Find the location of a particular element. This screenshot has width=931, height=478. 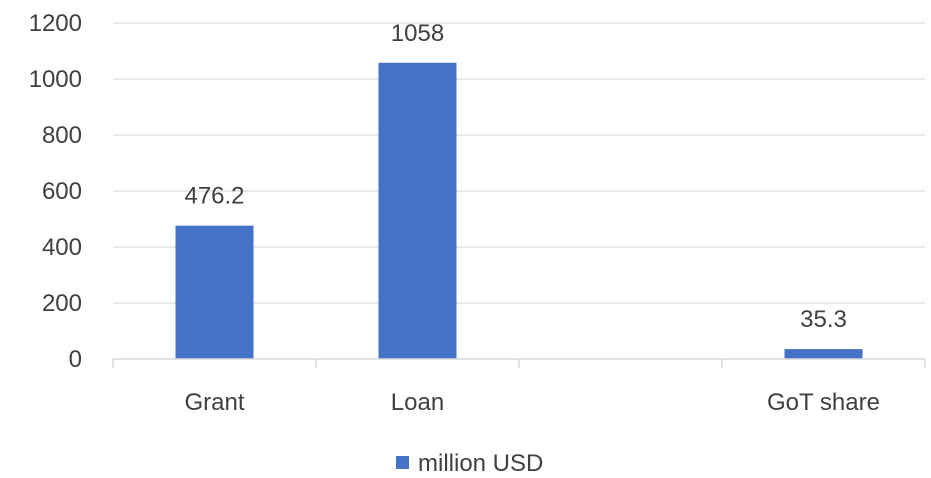

legend-swatch is located at coordinates (402, 462).